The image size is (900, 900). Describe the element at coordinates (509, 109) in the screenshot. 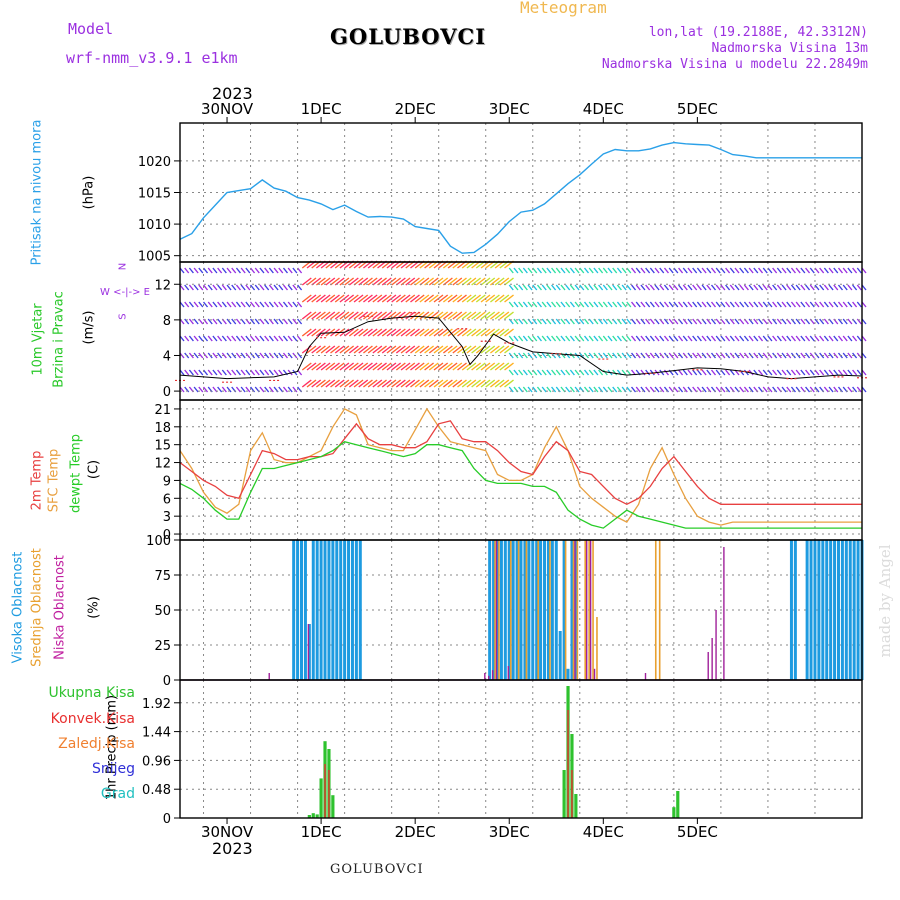

I see `date-label-top: 3DEC` at that location.